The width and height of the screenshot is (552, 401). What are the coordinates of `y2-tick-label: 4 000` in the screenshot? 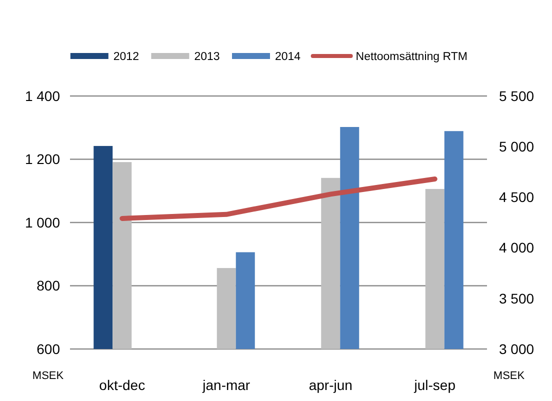 It's located at (516, 248).